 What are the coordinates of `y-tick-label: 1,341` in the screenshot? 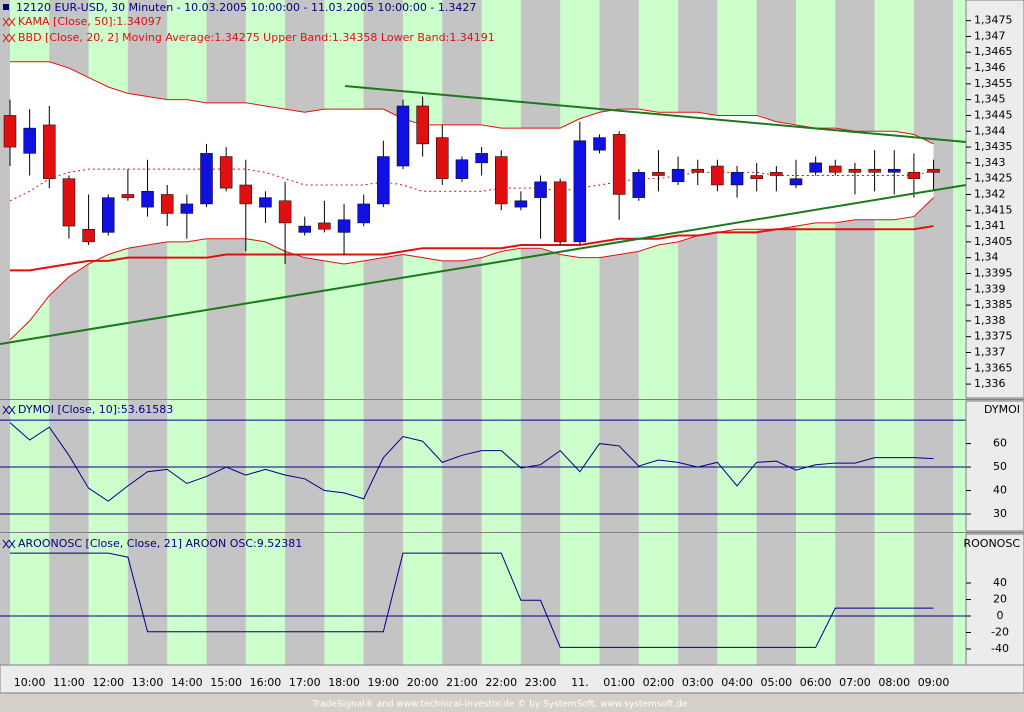 It's located at (990, 225).